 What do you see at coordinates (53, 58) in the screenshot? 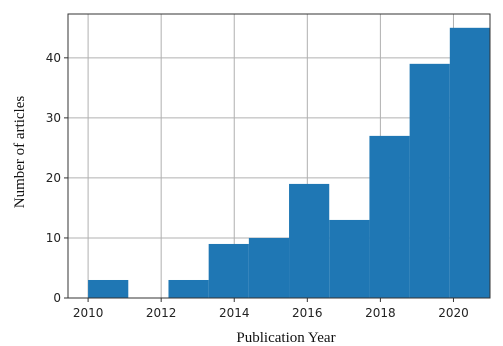
I see `y-tick-label: 40` at bounding box center [53, 58].